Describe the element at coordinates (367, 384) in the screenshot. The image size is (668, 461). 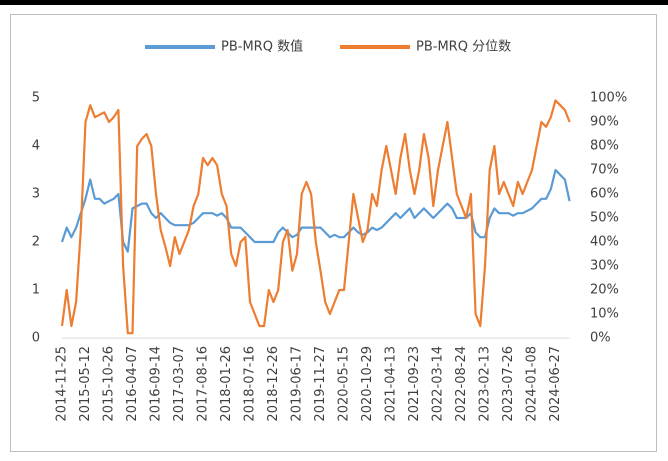
I see `x-tick-label: 2020-10-29` at that location.